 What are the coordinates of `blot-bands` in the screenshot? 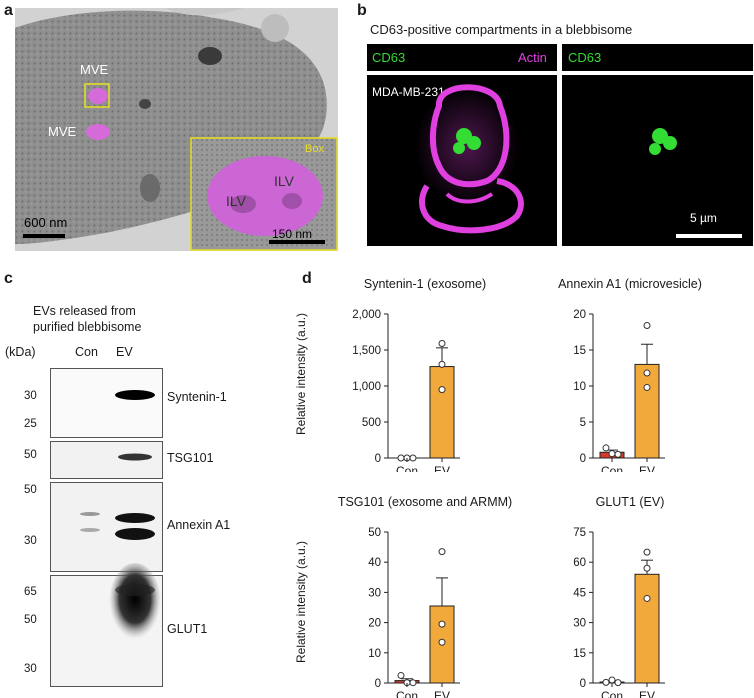 It's located at (120, 516).